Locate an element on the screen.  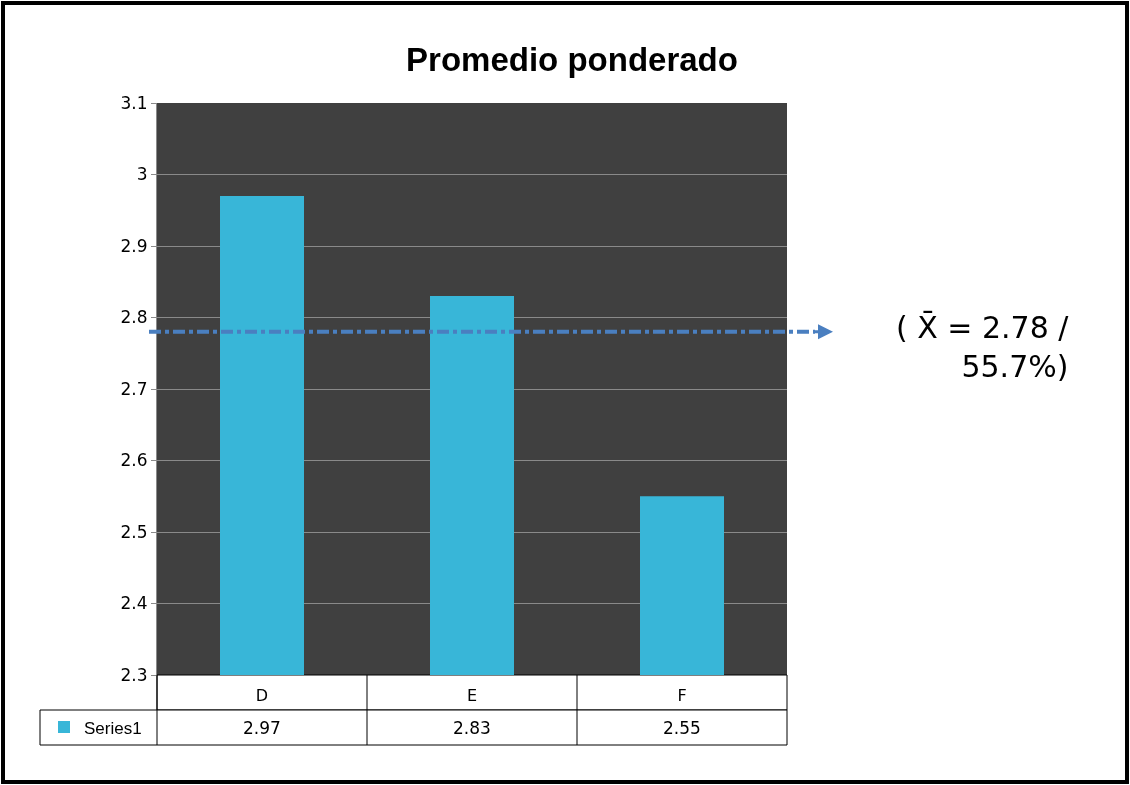
y-tick-label: 3.1 is located at coordinates (134, 102).